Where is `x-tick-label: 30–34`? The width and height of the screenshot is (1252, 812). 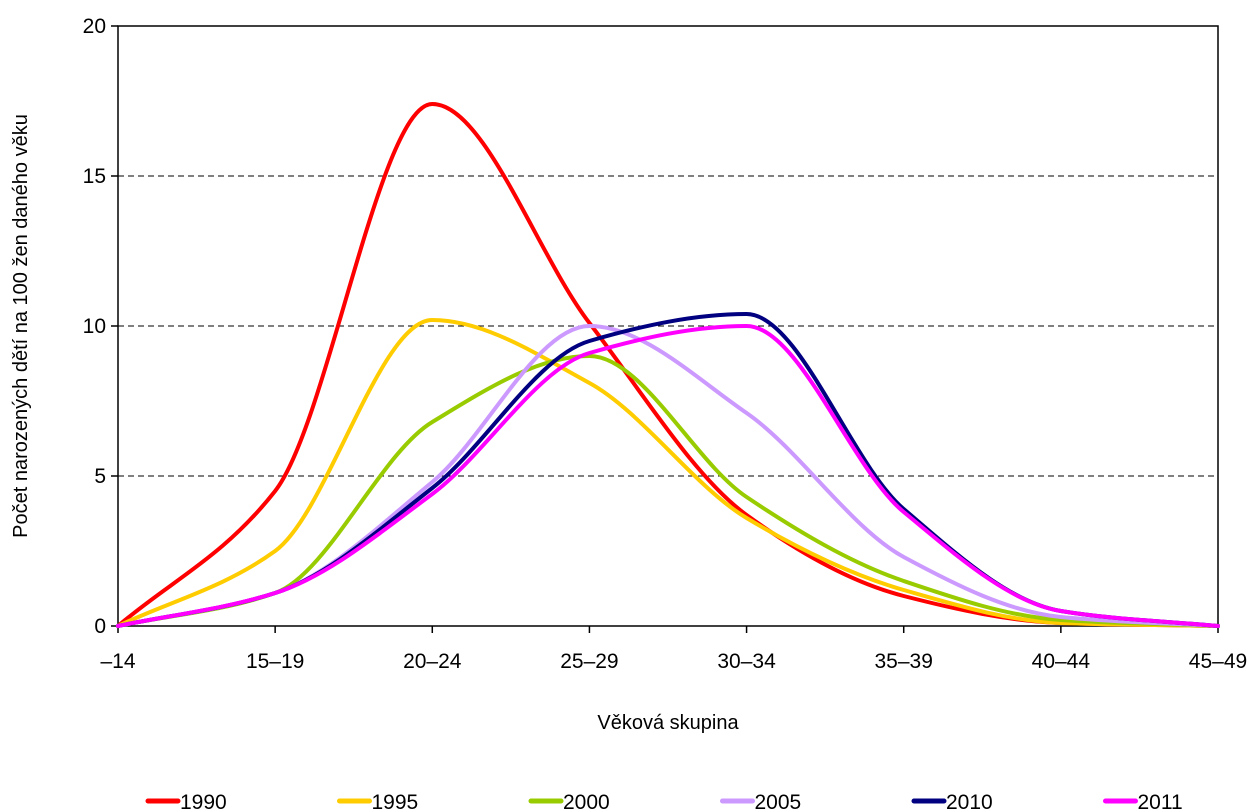 x-tick-label: 30–34 is located at coordinates (746, 661).